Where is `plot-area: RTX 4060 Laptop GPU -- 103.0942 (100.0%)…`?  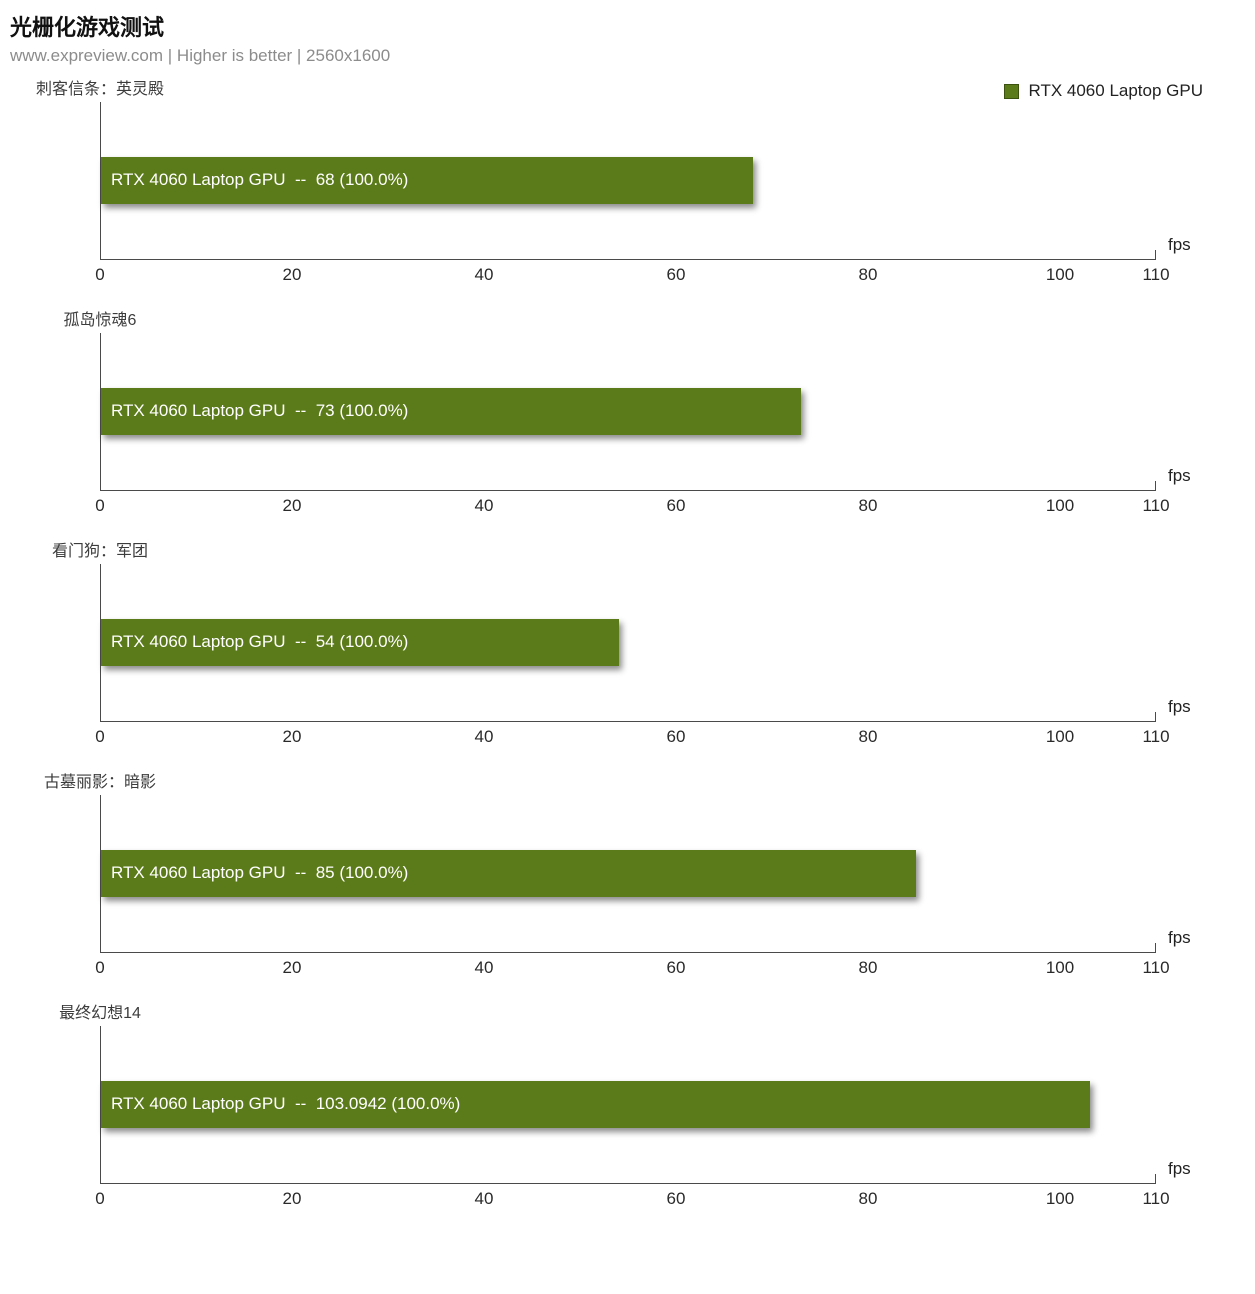
plot-area: RTX 4060 Laptop GPU -- 103.0942 (100.0%)… is located at coordinates (645, 1105).